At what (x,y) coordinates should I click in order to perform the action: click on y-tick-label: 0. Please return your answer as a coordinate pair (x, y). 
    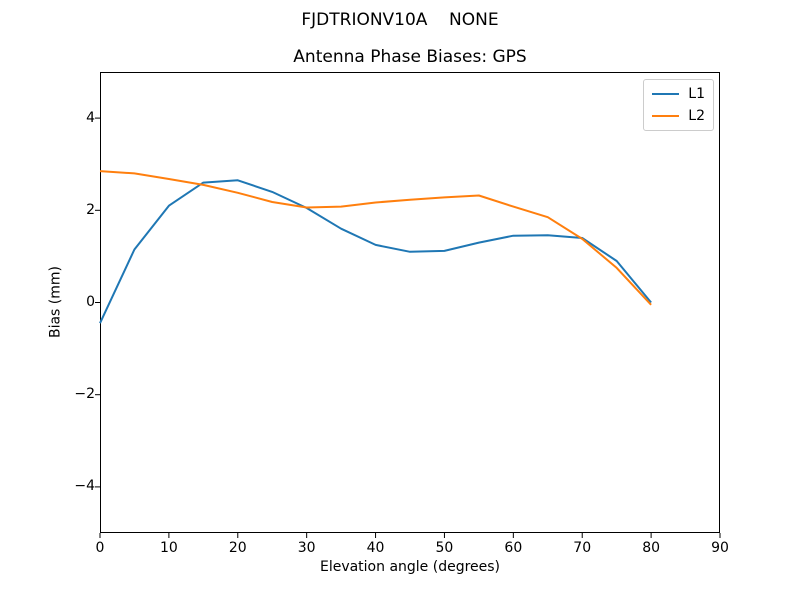
    Looking at the image, I should click on (90, 302).